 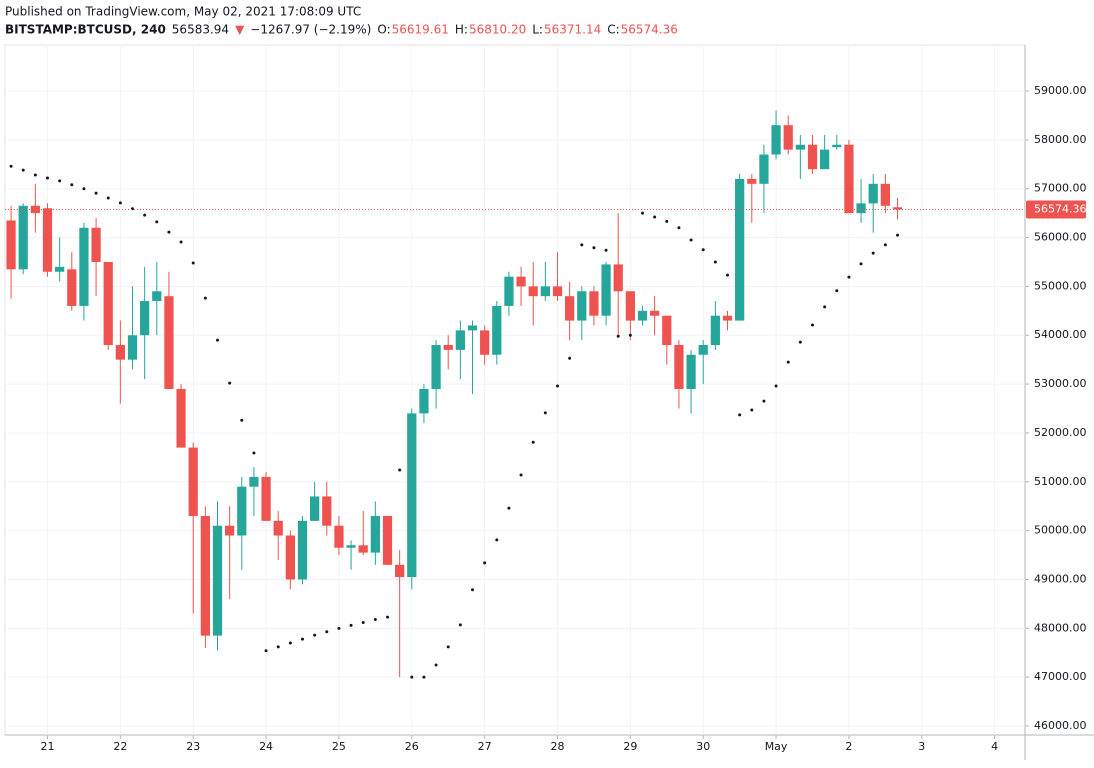 What do you see at coordinates (649, 30) in the screenshot?
I see `close-value: 56574.36` at bounding box center [649, 30].